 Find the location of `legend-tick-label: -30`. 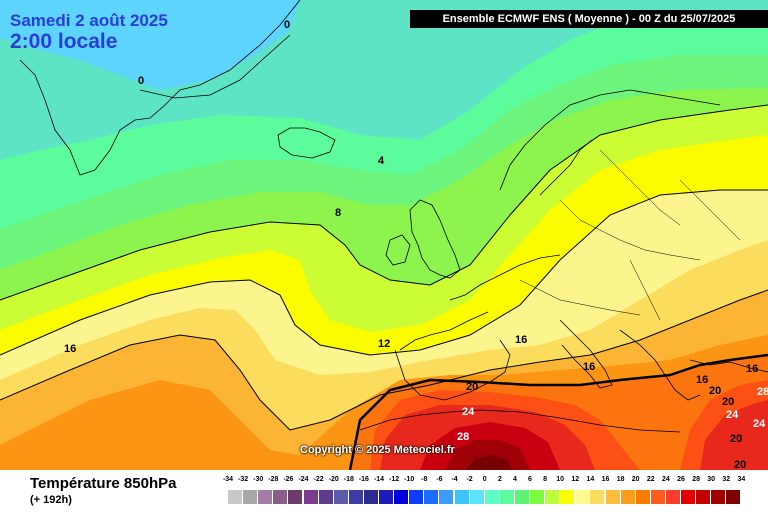

legend-tick-label: -30 is located at coordinates (258, 479).